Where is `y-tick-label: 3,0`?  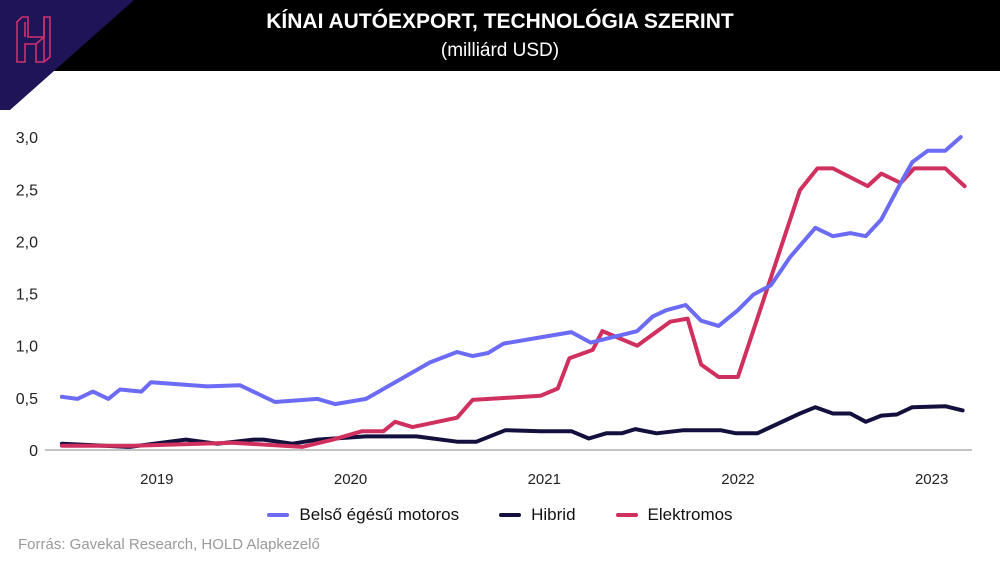 y-tick-label: 3,0 is located at coordinates (27, 138).